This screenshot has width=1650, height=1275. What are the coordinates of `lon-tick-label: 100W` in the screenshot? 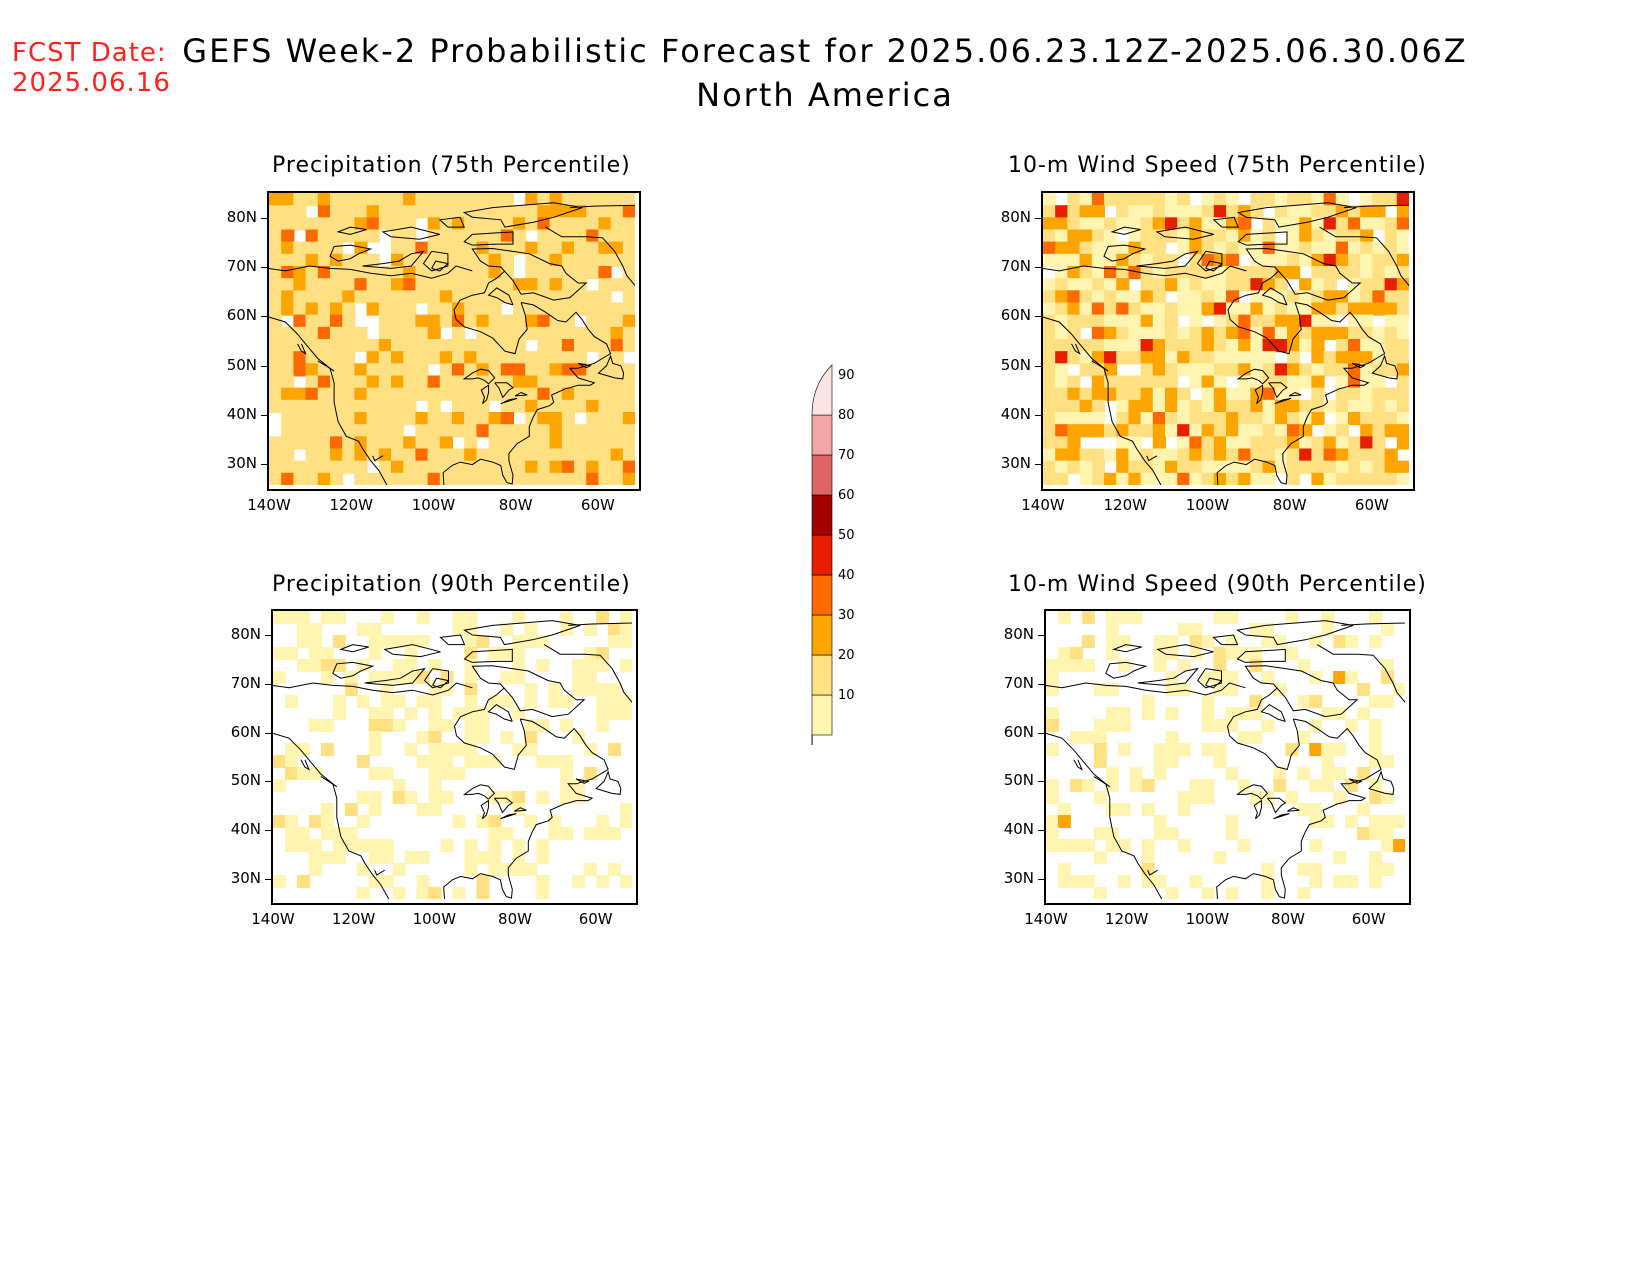 It's located at (434, 919).